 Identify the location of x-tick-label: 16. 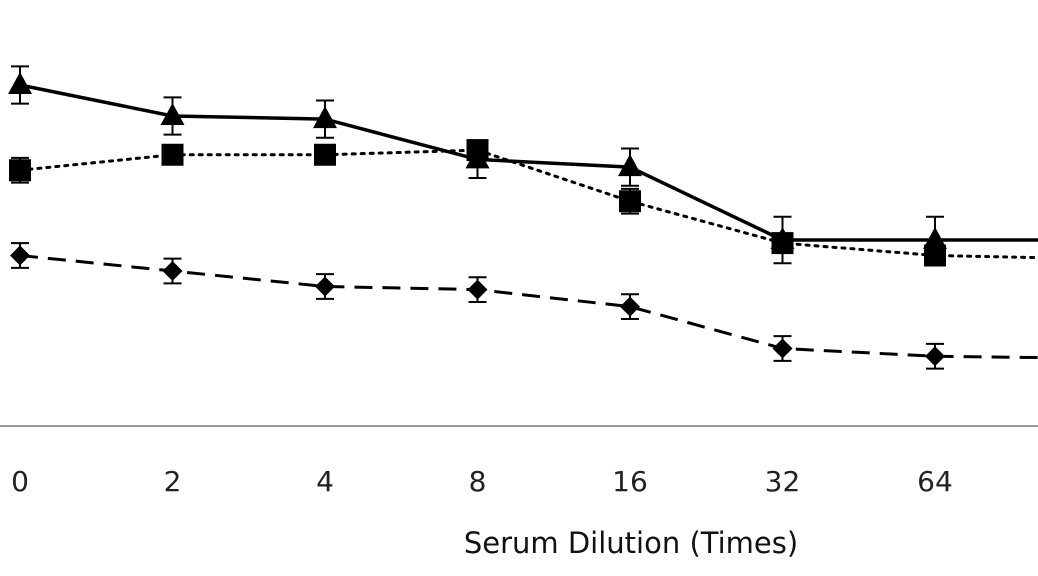
(630, 481).